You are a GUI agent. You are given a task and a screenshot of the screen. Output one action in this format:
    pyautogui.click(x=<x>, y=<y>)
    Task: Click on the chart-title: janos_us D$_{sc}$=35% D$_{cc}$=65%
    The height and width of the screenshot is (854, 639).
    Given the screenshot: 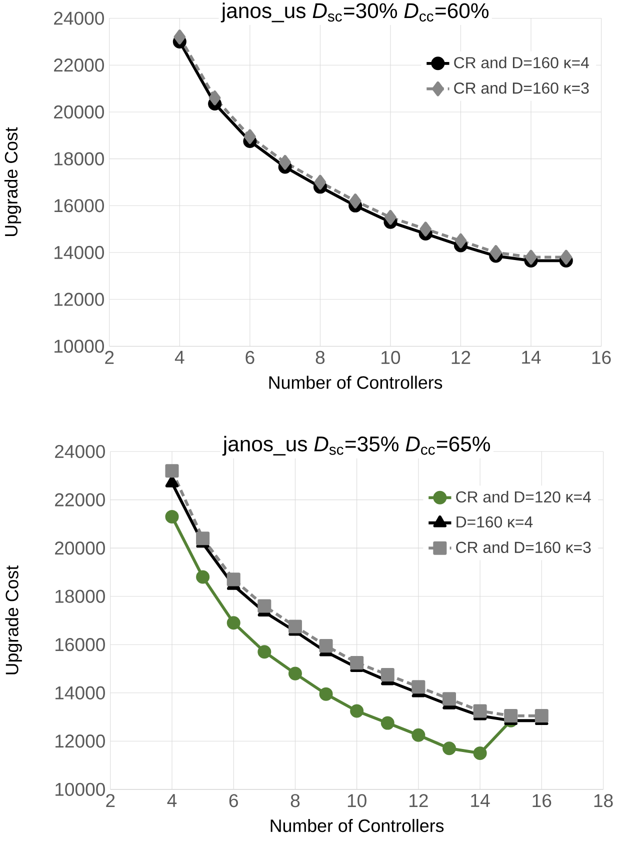 What is the action you would take?
    pyautogui.click(x=356, y=446)
    